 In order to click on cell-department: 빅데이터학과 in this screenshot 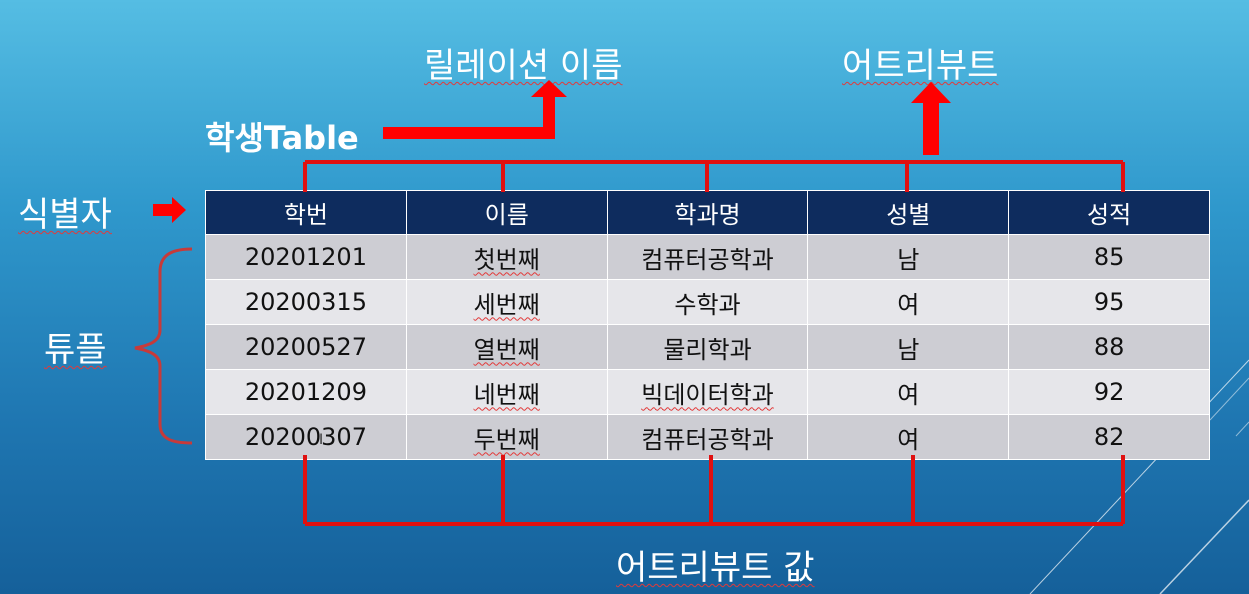, I will do `click(707, 392)`.